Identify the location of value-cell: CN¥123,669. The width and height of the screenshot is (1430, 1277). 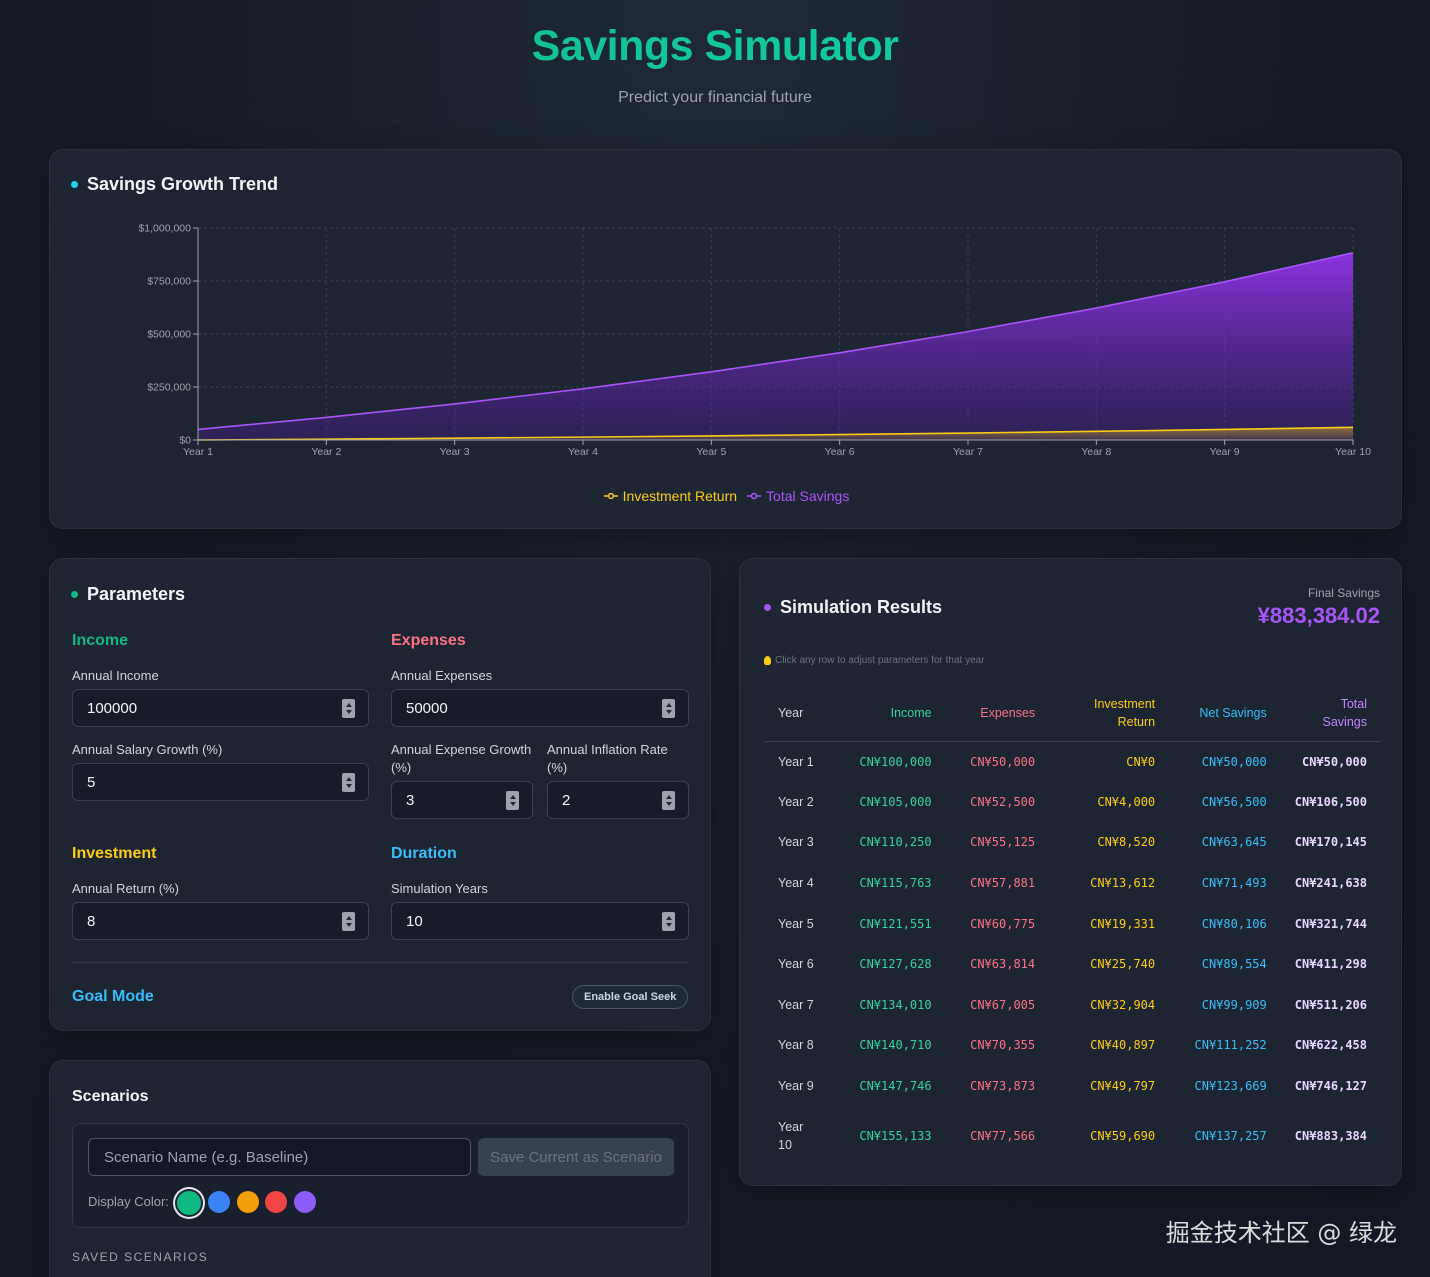
(1230, 1086).